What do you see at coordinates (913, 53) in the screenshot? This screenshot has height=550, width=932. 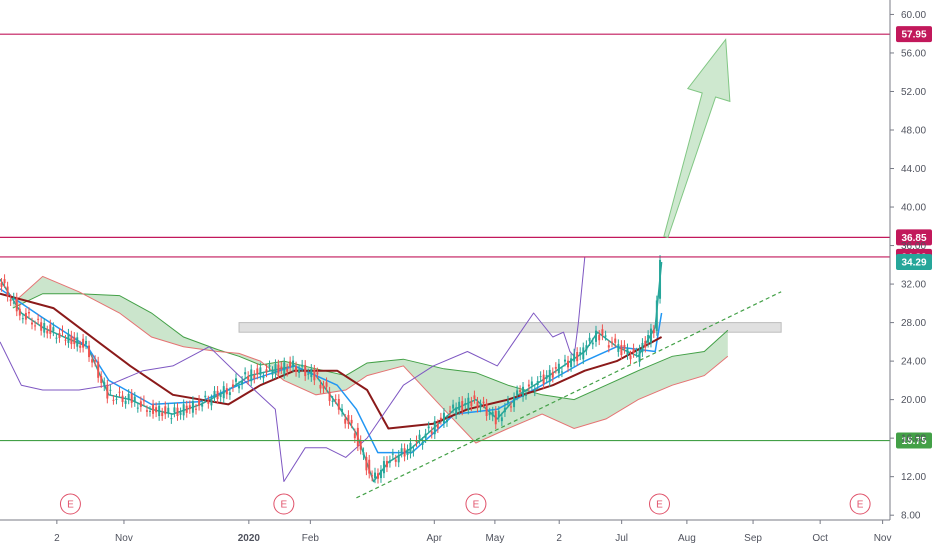 I see `y-tick-label: 56.00` at bounding box center [913, 53].